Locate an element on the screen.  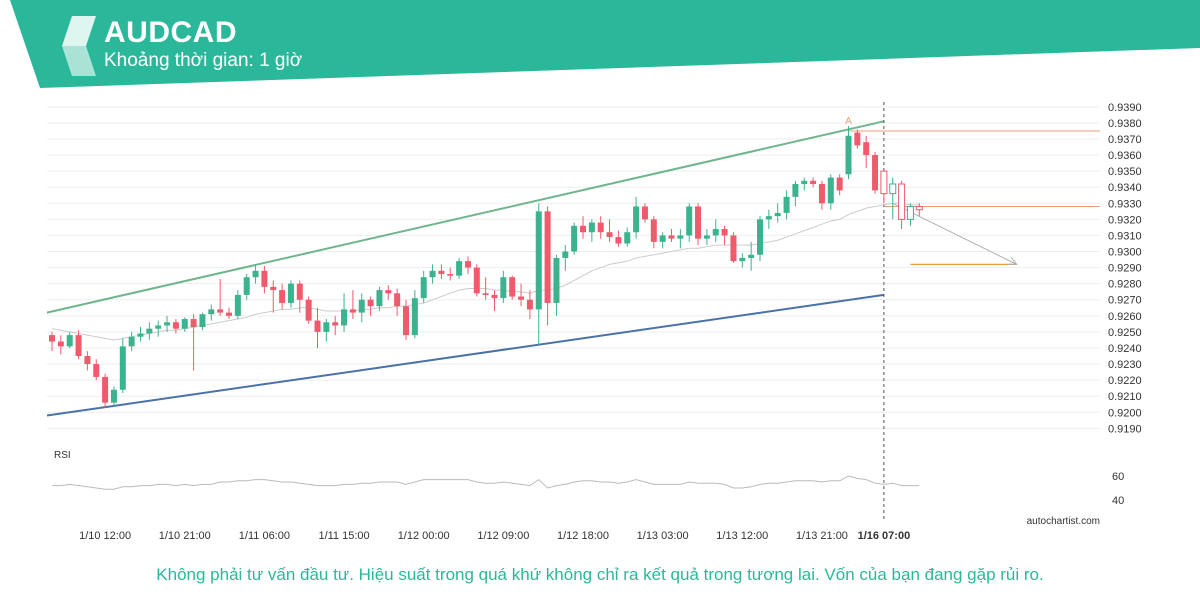
time-tick-label: 1/10 21:00 is located at coordinates (185, 536).